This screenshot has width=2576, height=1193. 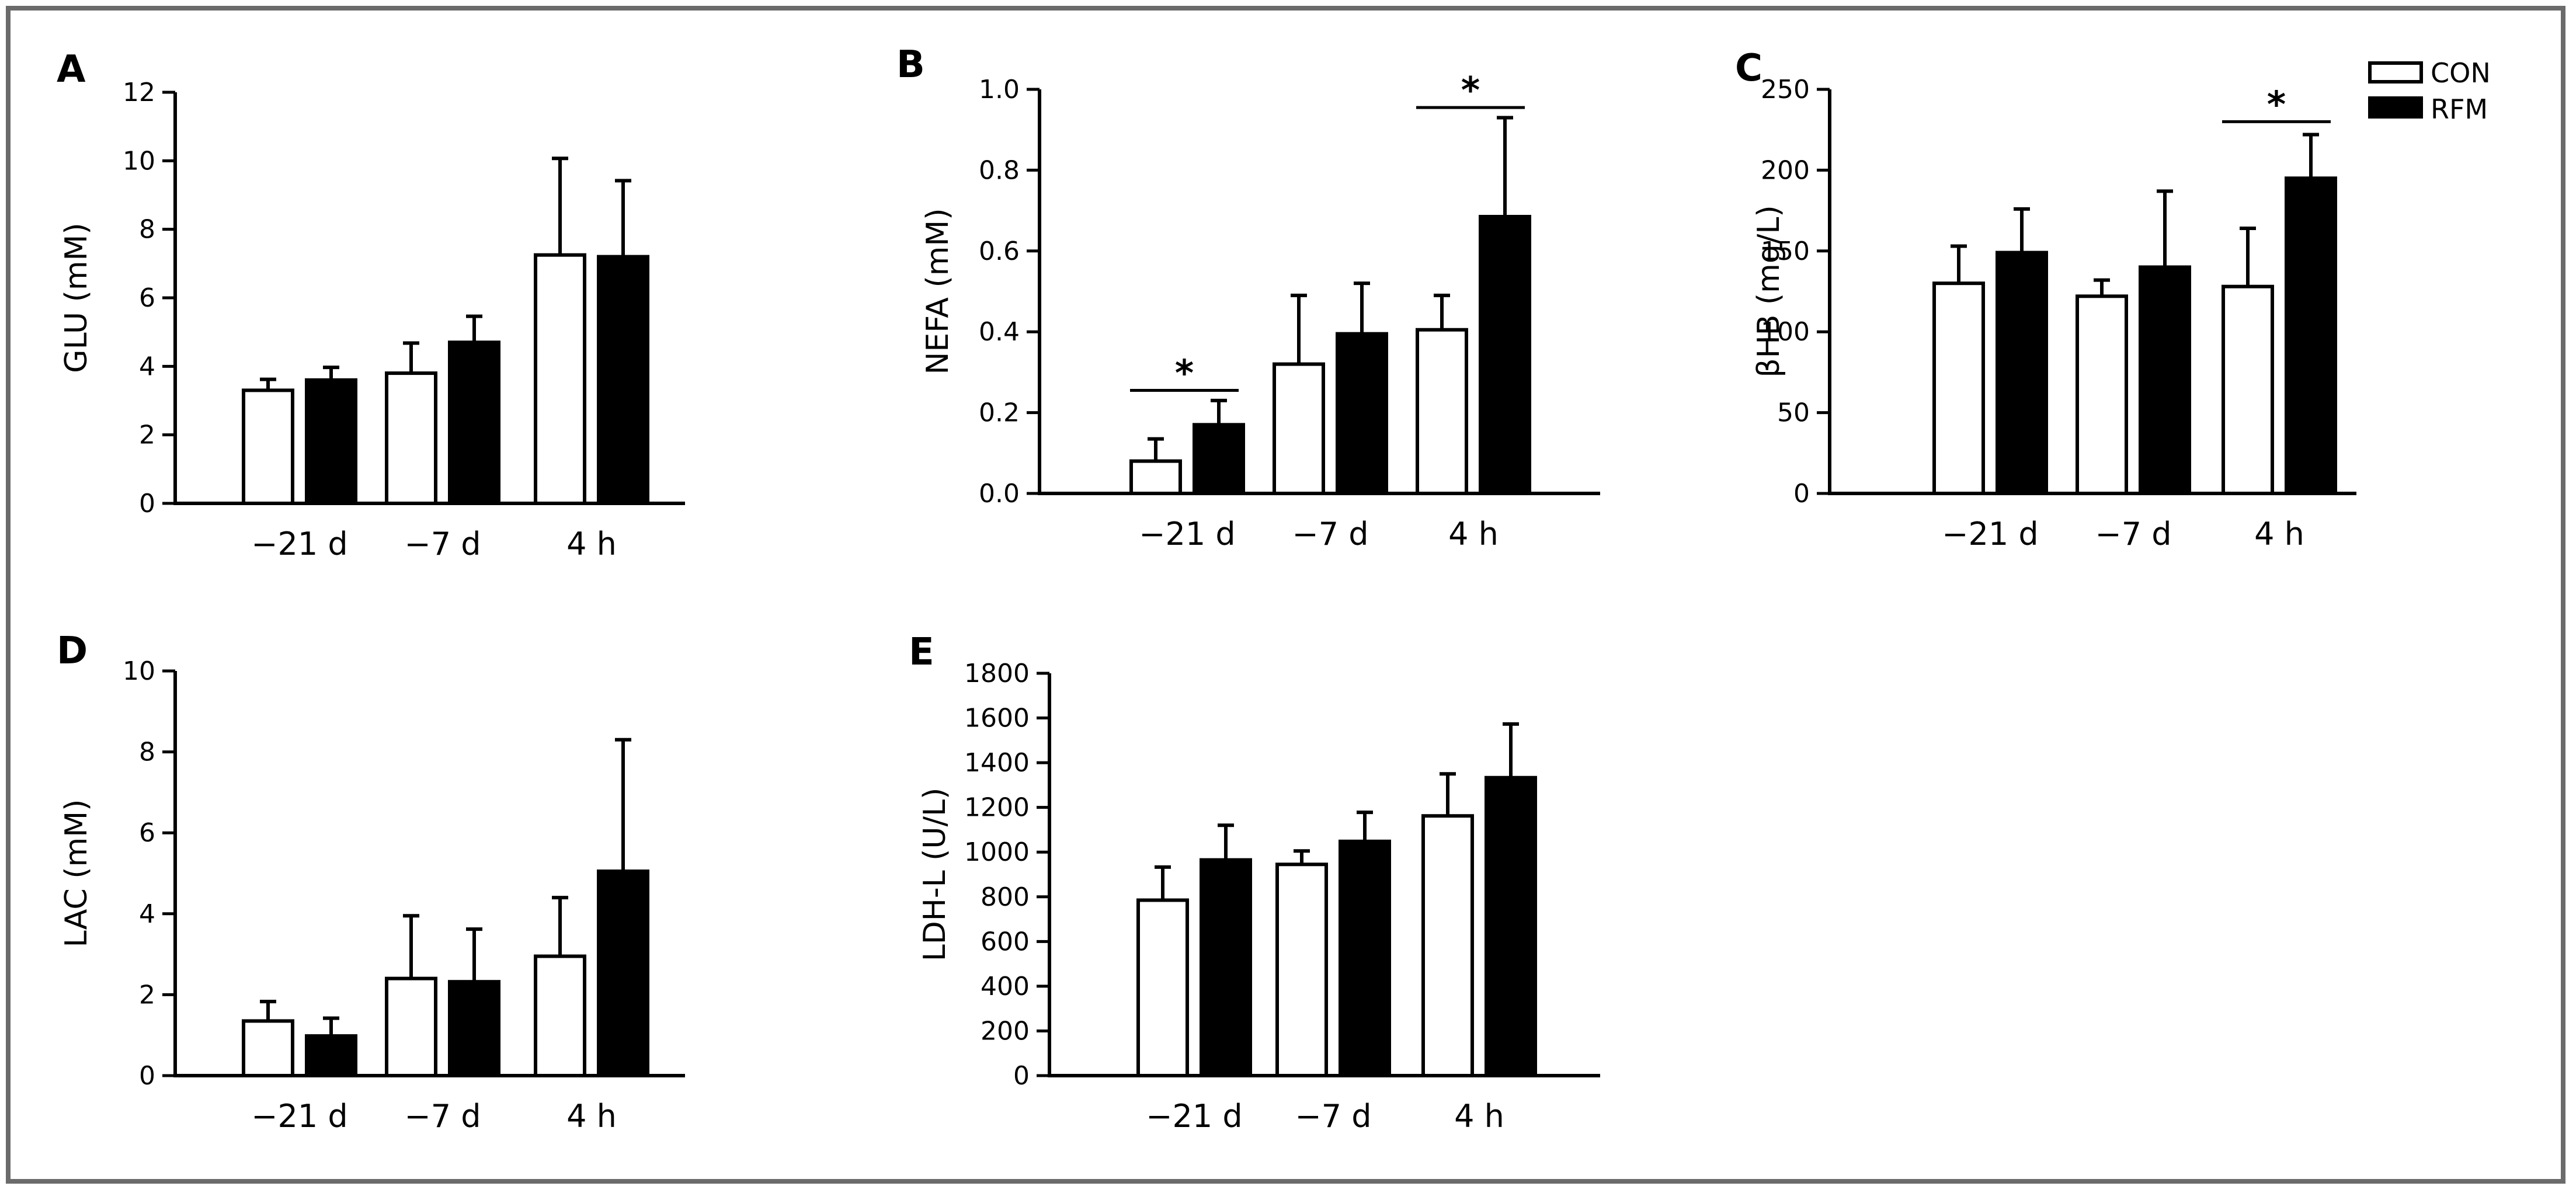 What do you see at coordinates (2461, 73) in the screenshot?
I see `legend-label-con: CON` at bounding box center [2461, 73].